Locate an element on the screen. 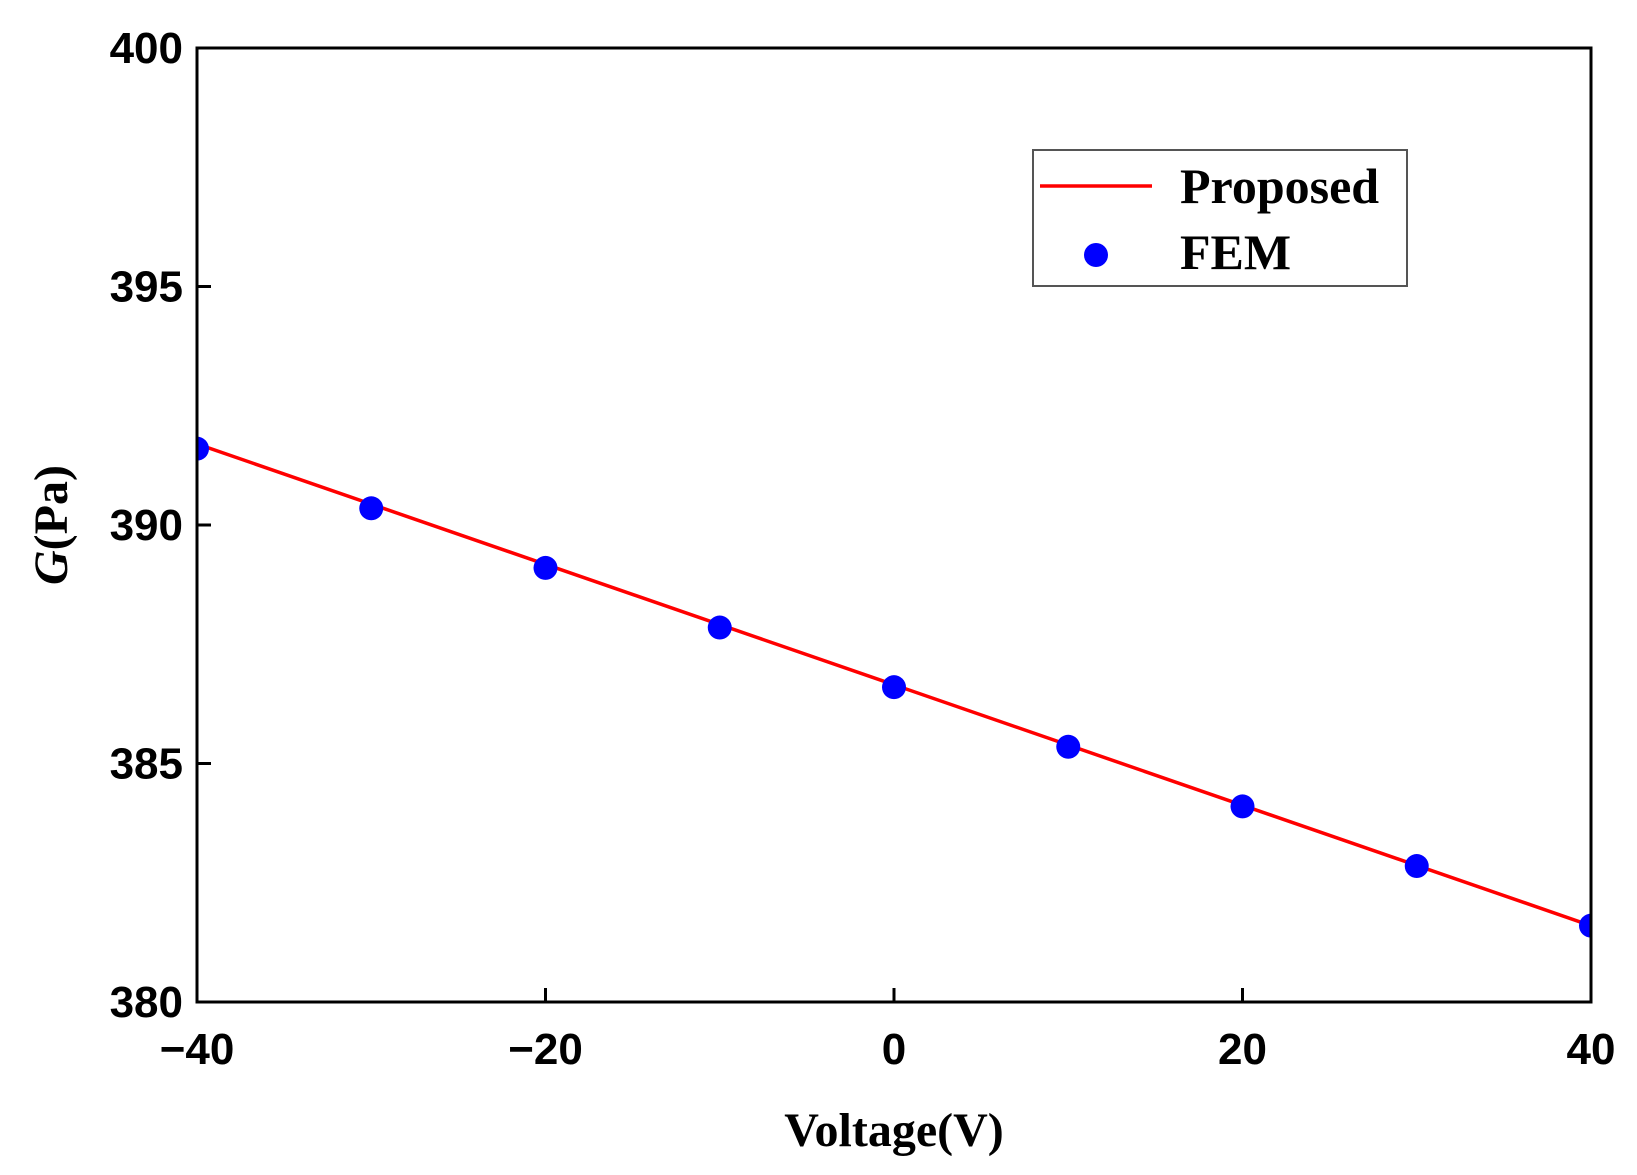  y-tick-label: 380 is located at coordinates (146, 1002).